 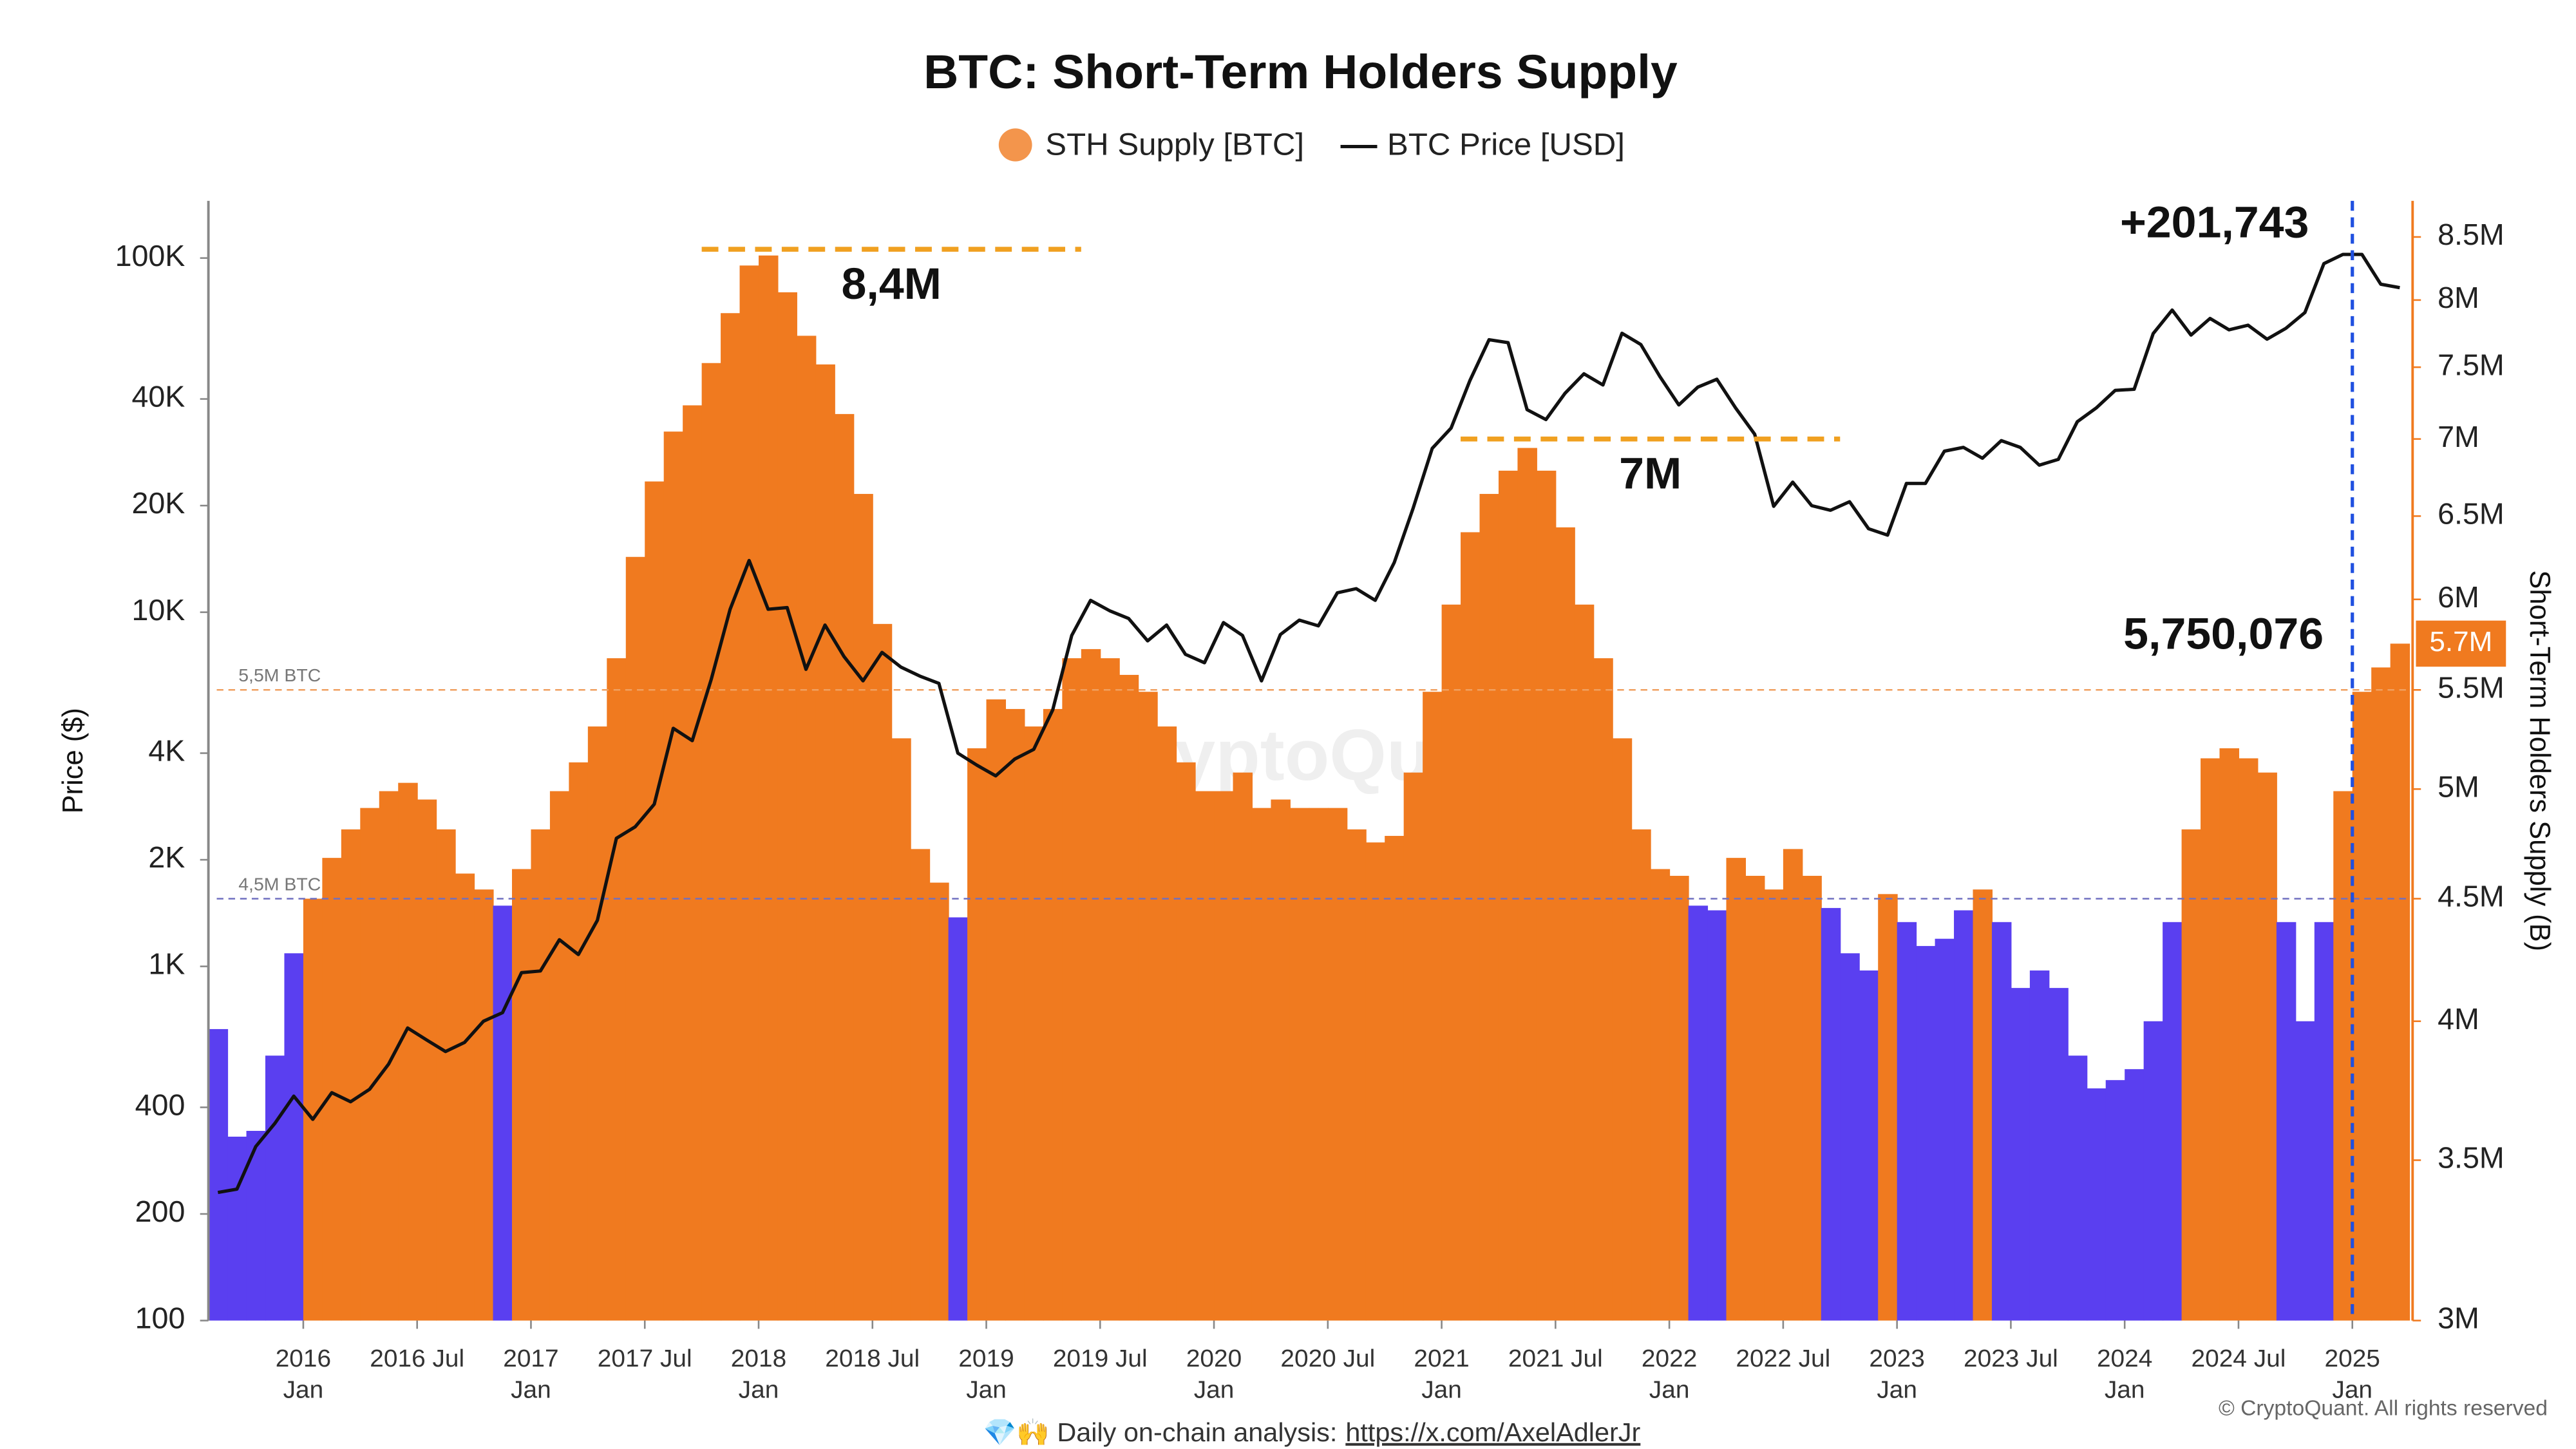 What do you see at coordinates (1650, 473) in the screenshot?
I see `annotation-label: 7M` at bounding box center [1650, 473].